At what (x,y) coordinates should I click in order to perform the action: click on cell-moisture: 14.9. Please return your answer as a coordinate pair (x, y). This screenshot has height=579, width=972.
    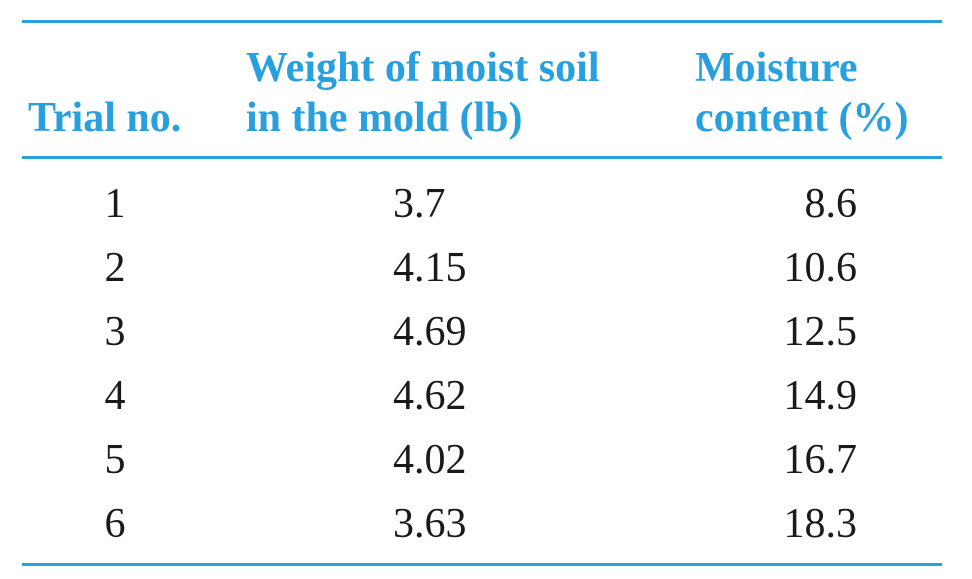
    Looking at the image, I should click on (820, 396).